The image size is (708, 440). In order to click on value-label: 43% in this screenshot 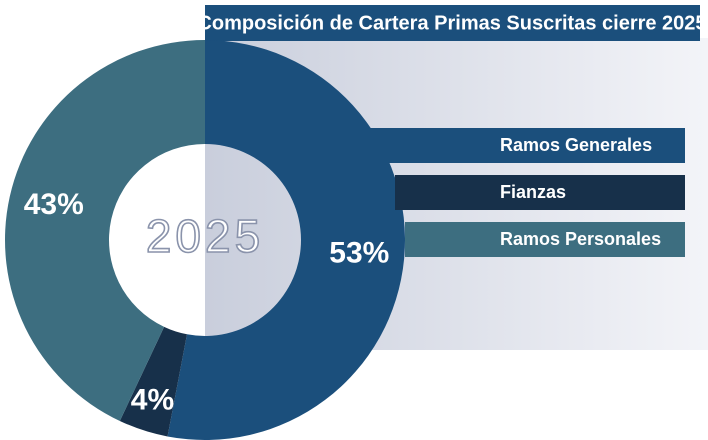, I will do `click(54, 204)`.